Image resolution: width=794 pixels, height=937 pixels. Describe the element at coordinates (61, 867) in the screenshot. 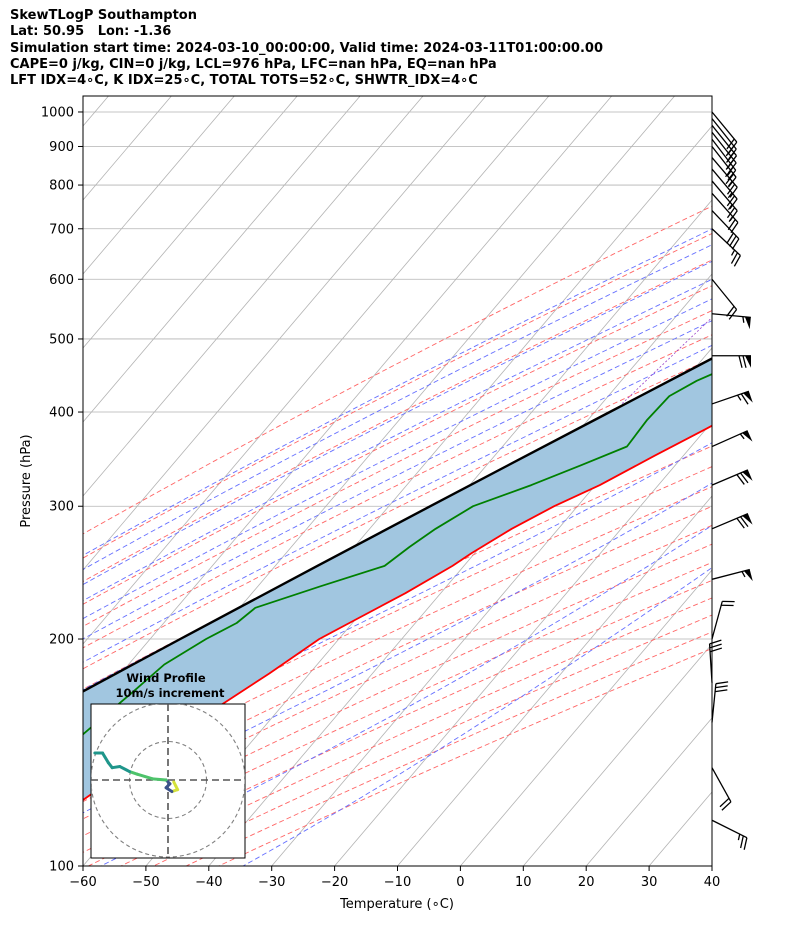

I see `y-tick-label: 100` at that location.